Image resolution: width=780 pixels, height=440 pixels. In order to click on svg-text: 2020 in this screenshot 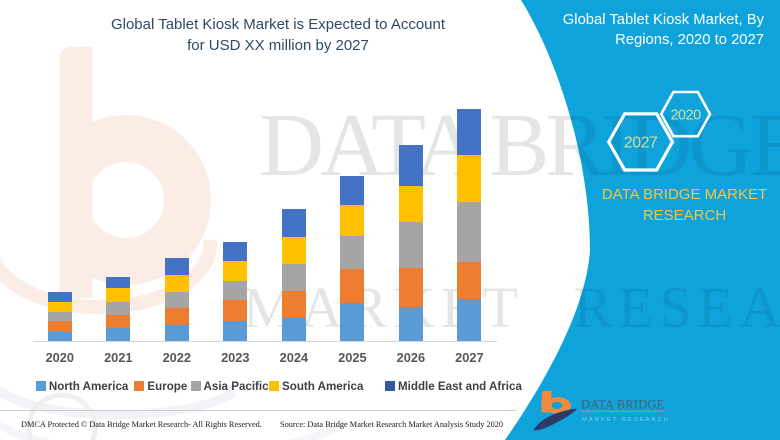, I will do `click(685, 116)`.